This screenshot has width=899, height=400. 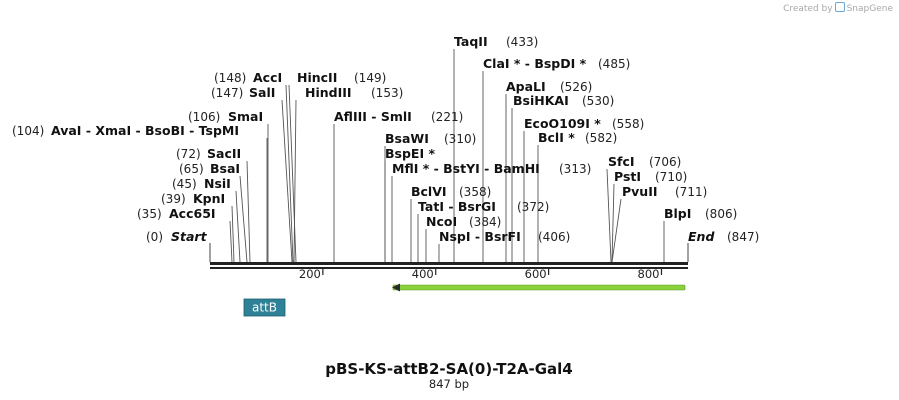 I want to click on enzyme-name: BspEI *, so click(x=410, y=153).